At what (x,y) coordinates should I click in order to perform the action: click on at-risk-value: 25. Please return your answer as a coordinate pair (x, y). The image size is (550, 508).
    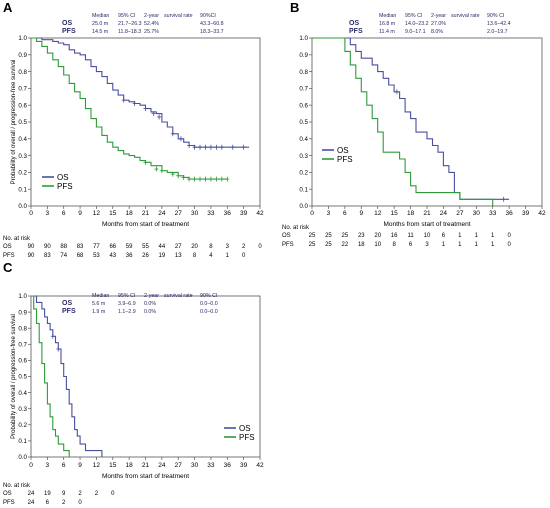
    Looking at the image, I should click on (328, 236).